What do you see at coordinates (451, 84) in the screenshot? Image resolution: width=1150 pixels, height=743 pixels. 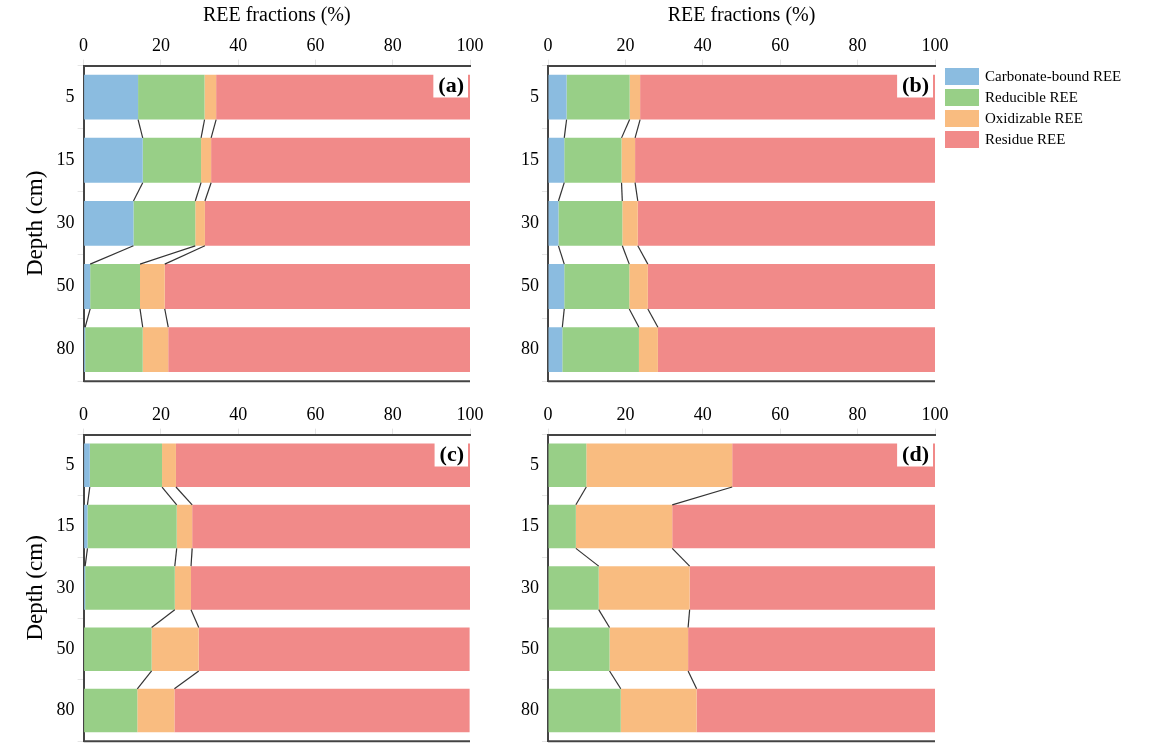 I see `annotation: (a)` at bounding box center [451, 84].